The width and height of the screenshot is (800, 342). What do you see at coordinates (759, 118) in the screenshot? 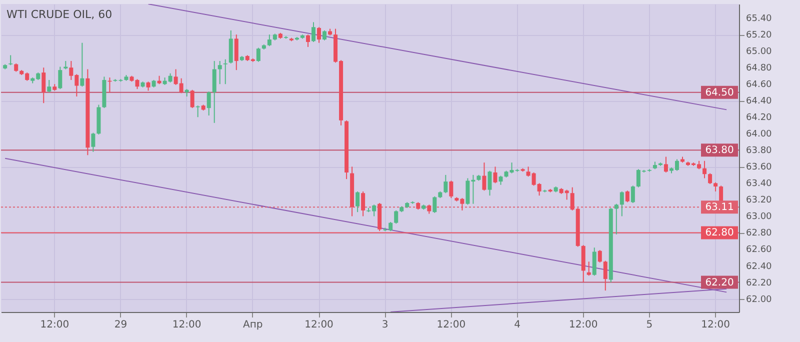
I see `y-tick-label: 64.20` at bounding box center [759, 118].